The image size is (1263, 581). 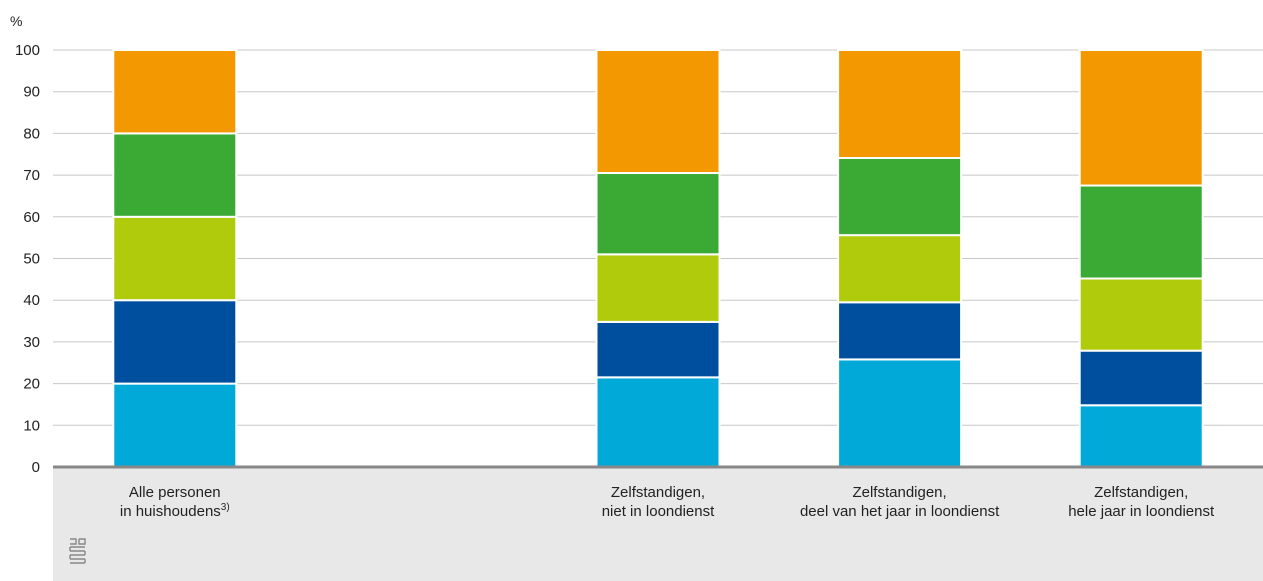 What do you see at coordinates (31, 300) in the screenshot?
I see `y-tick-label: 40` at bounding box center [31, 300].